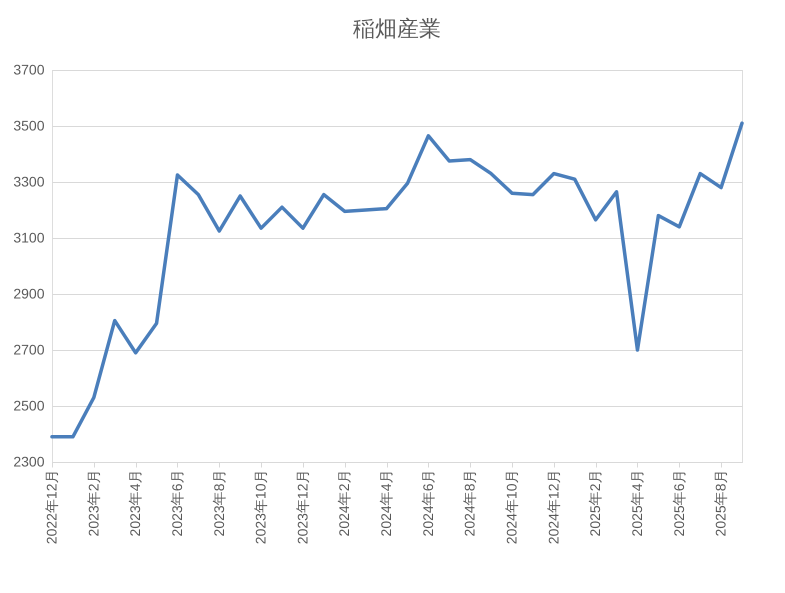 This screenshot has width=785, height=593. I want to click on x-tick-label: 2023年12月, so click(302, 507).